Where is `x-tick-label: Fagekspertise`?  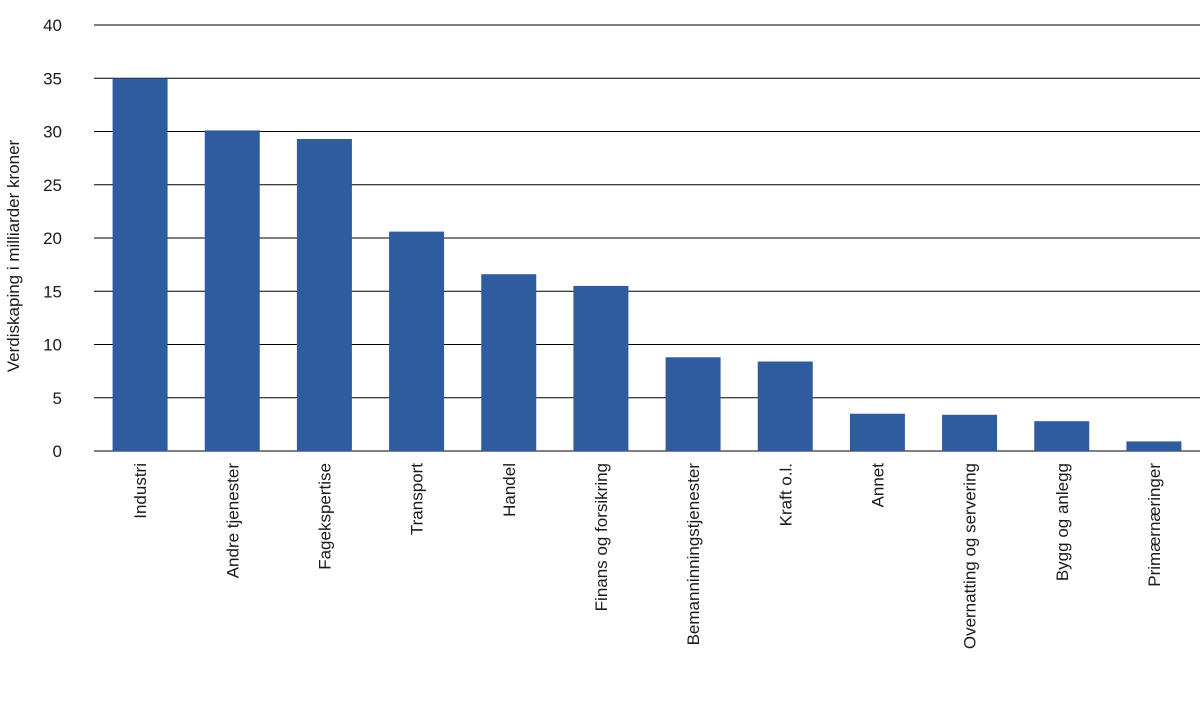
x-tick-label: Fagekspertise is located at coordinates (324, 516).